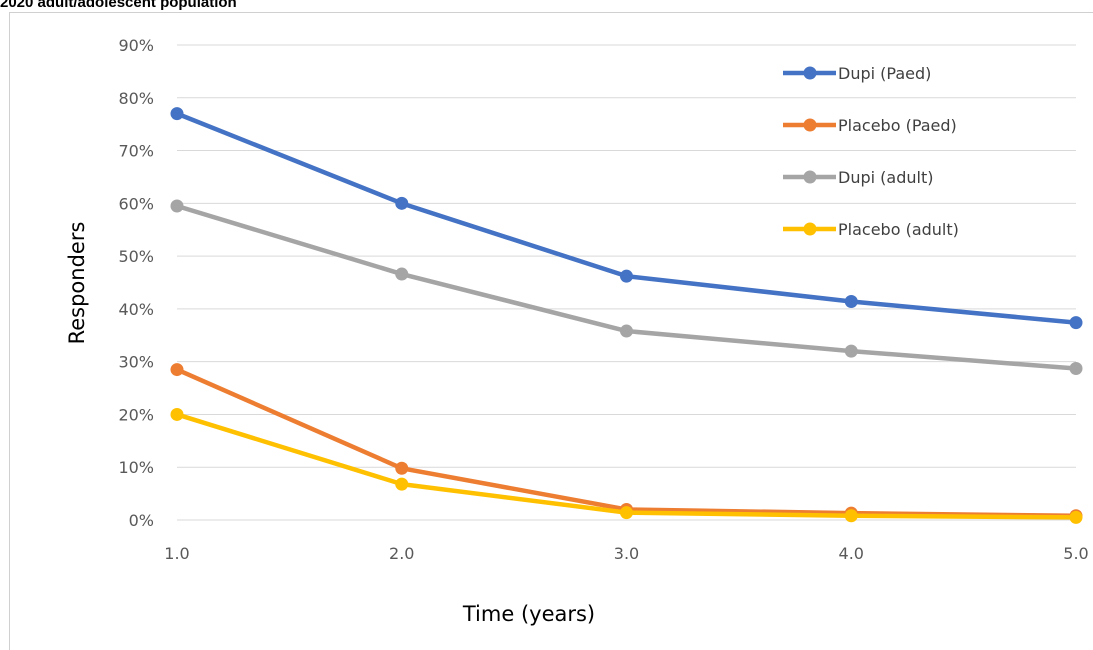 This screenshot has height=650, width=1093. Describe the element at coordinates (136, 414) in the screenshot. I see `y-tick-label: 20%` at that location.